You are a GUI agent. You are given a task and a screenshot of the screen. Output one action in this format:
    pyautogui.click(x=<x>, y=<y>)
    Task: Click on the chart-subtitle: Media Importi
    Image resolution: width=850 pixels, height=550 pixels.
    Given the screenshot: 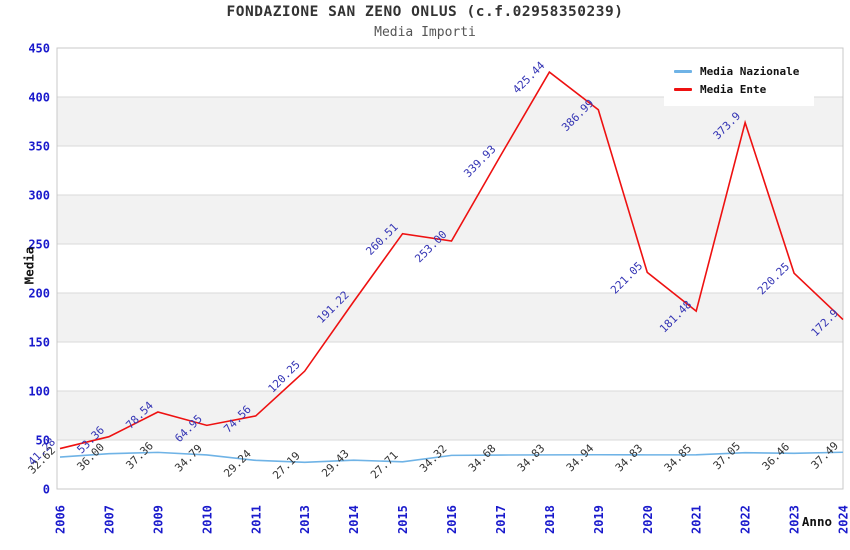 What is the action you would take?
    pyautogui.click(x=425, y=32)
    